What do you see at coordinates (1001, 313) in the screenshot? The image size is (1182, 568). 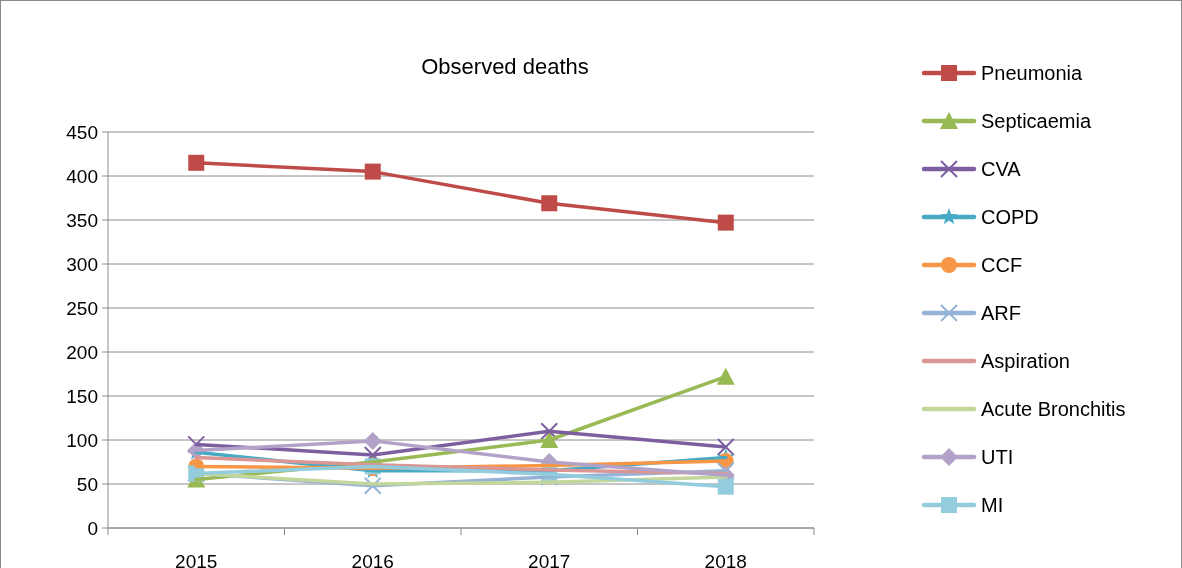 I see `legend-label: ARF` at bounding box center [1001, 313].